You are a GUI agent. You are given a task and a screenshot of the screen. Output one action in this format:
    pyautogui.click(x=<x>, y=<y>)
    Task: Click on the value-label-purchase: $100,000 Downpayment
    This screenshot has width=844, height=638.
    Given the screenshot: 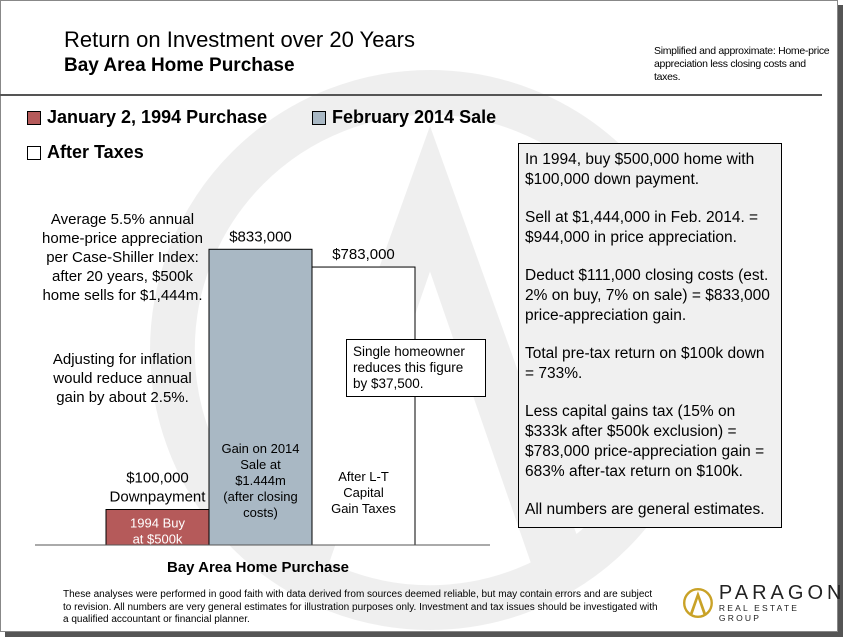 What is the action you would take?
    pyautogui.click(x=158, y=488)
    